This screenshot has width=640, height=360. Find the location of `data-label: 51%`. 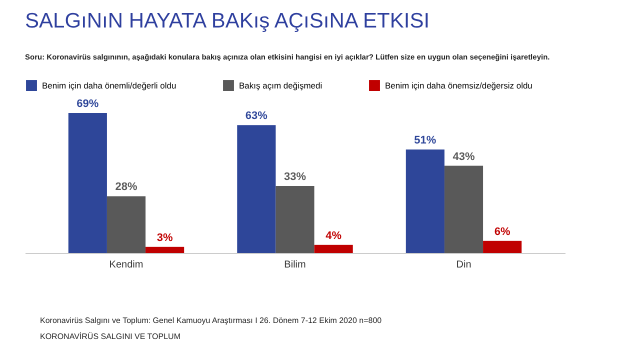

data-label: 51% is located at coordinates (425, 140).